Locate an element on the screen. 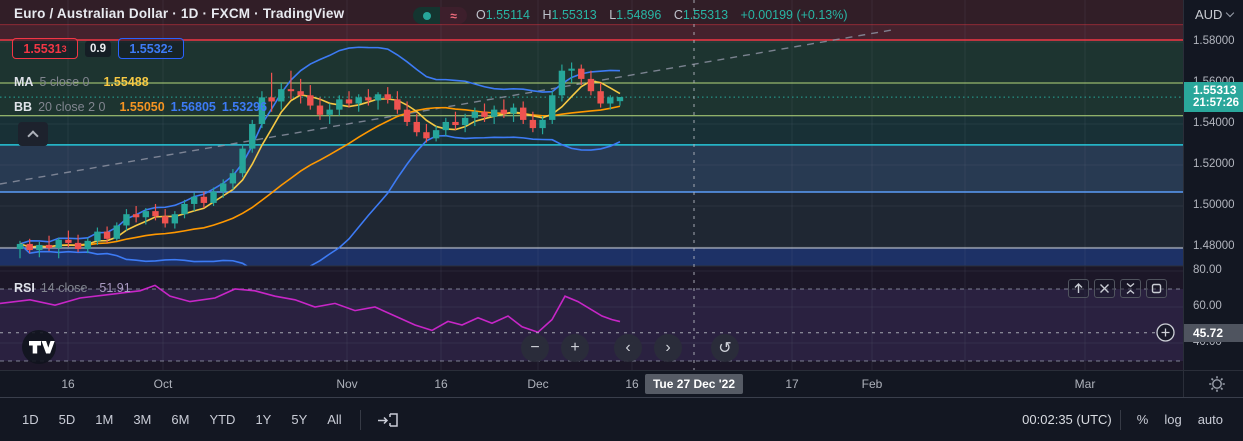 This screenshot has height=441, width=1243. chevron-up-icon is located at coordinates (33, 135).